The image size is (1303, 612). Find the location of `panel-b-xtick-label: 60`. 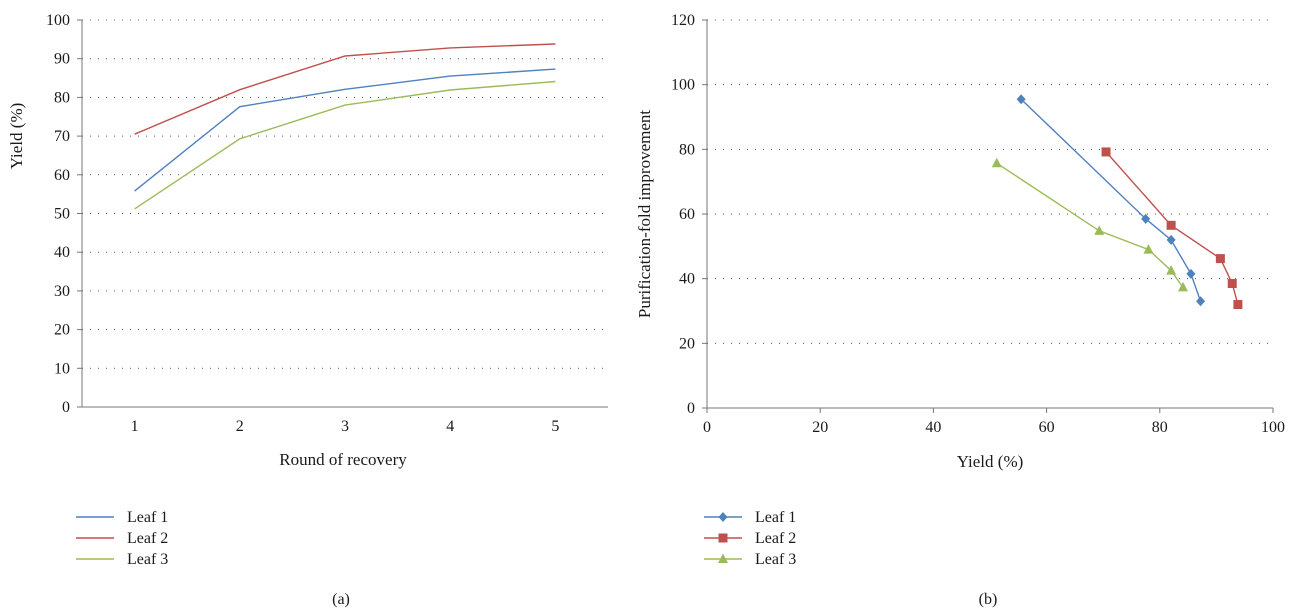

panel-b-xtick-label: 60 is located at coordinates (1047, 427).